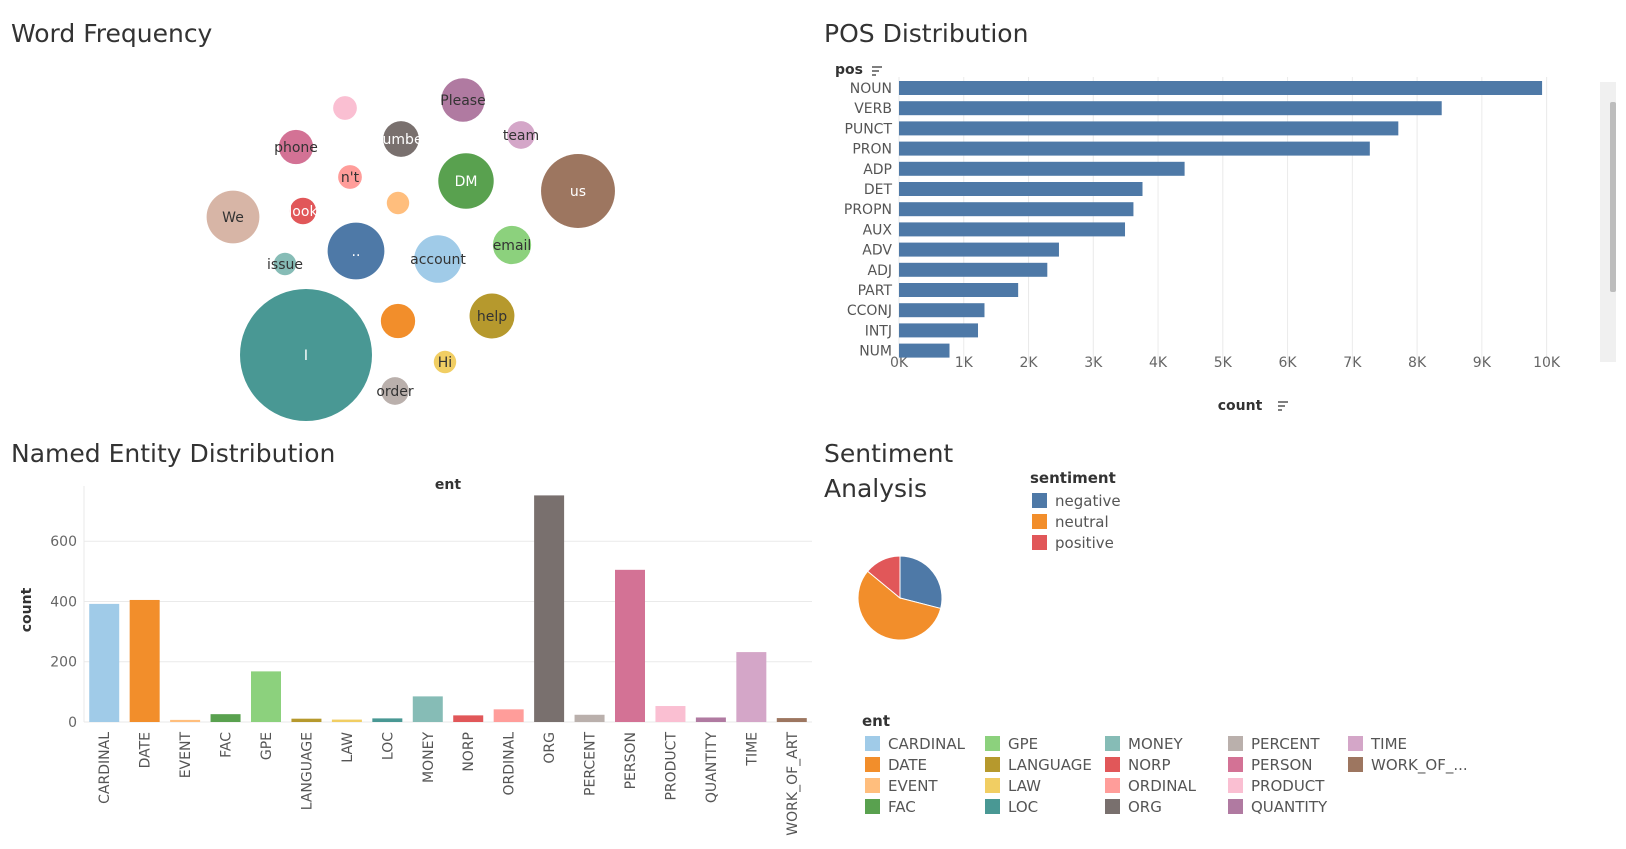 The image size is (1626, 849). What do you see at coordinates (901, 786) in the screenshot?
I see `ner-legend-item: EVENT` at bounding box center [901, 786].